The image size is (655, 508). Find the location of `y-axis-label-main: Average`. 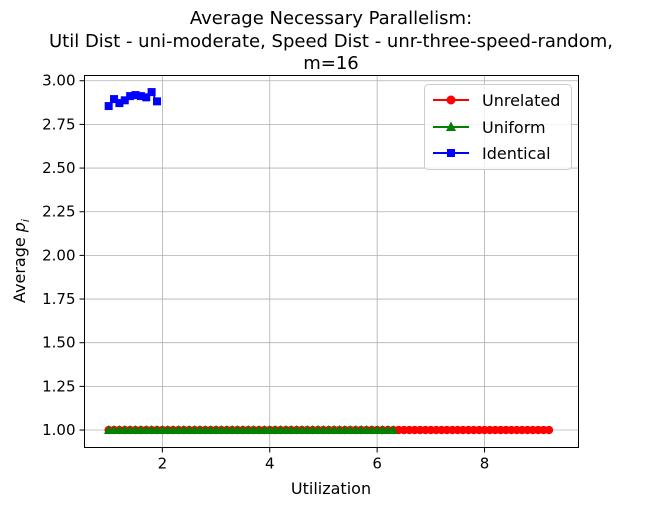

y-axis-label-main: Average is located at coordinates (19, 267).